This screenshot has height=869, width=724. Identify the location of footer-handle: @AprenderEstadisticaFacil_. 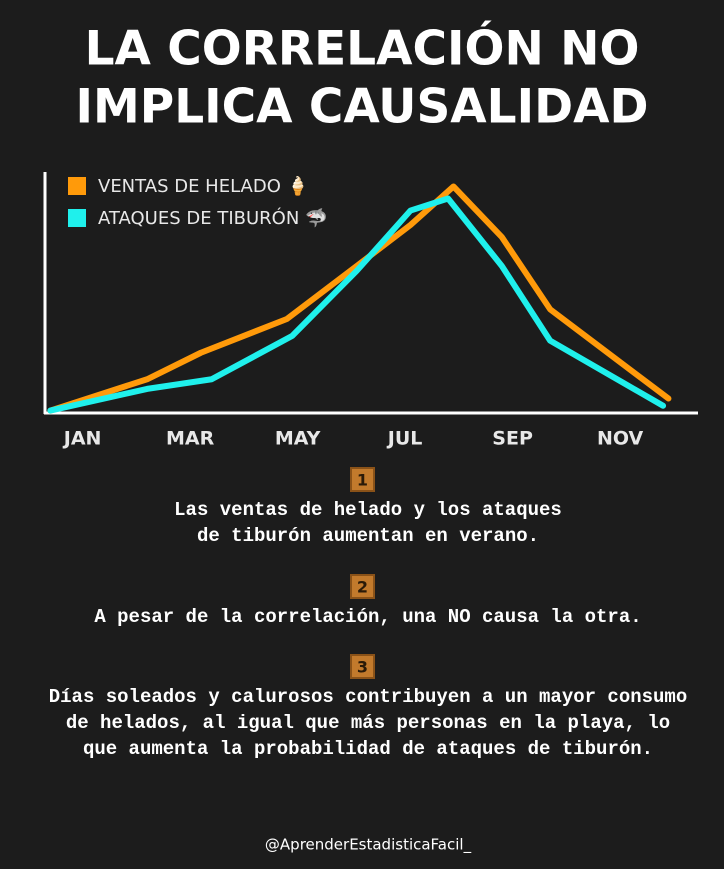
(368, 845).